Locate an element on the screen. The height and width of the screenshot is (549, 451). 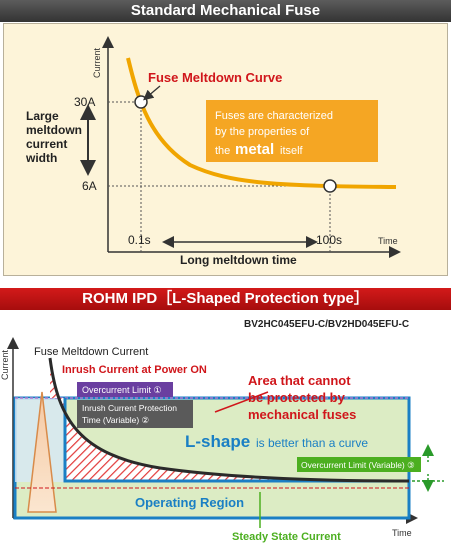
point-30a is located at coordinates (141, 102).